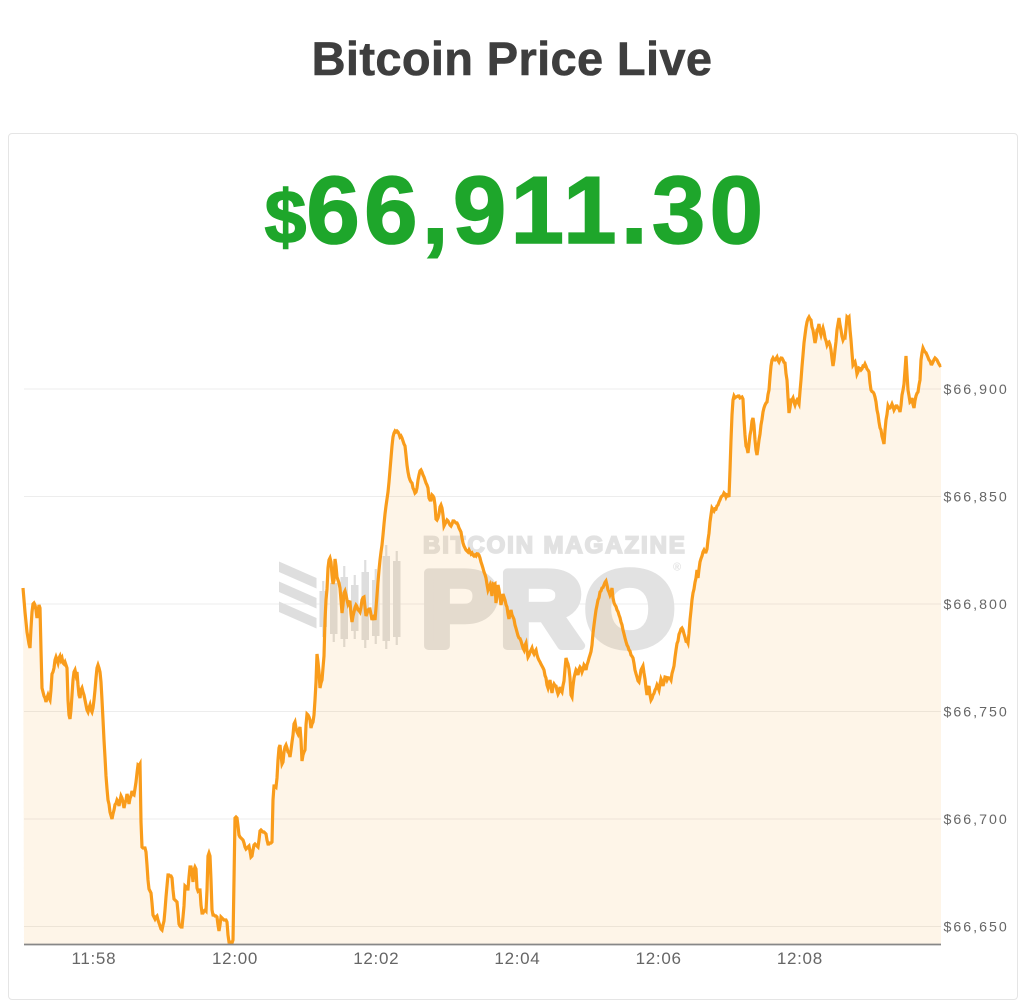 Image resolution: width=1024 pixels, height=1008 pixels. Describe the element at coordinates (517, 958) in the screenshot. I see `svg-text: 12:04` at that location.